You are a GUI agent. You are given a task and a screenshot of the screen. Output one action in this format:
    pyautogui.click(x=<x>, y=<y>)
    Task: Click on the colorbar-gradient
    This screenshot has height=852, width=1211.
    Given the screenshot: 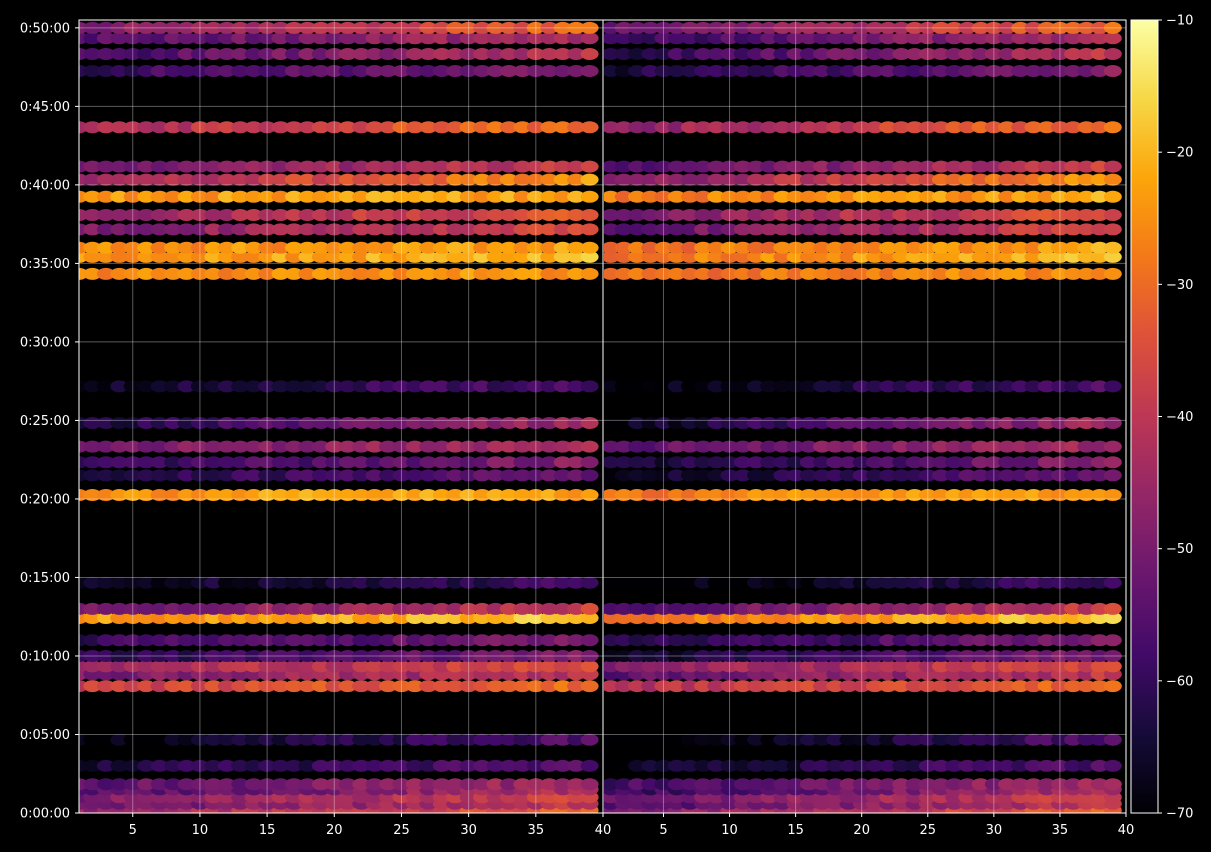 What is the action you would take?
    pyautogui.click(x=1144, y=416)
    